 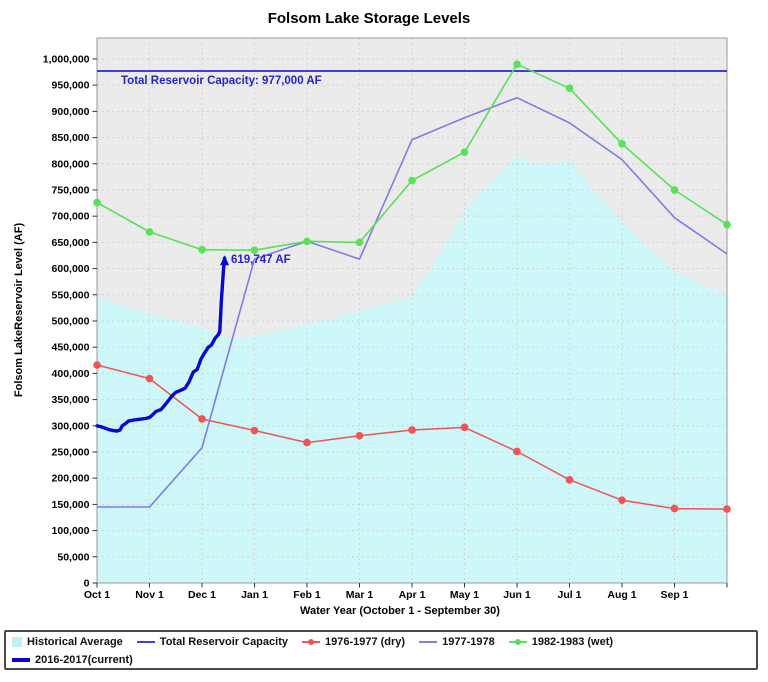 I want to click on legend-label: Historical Average, so click(x=75, y=642).